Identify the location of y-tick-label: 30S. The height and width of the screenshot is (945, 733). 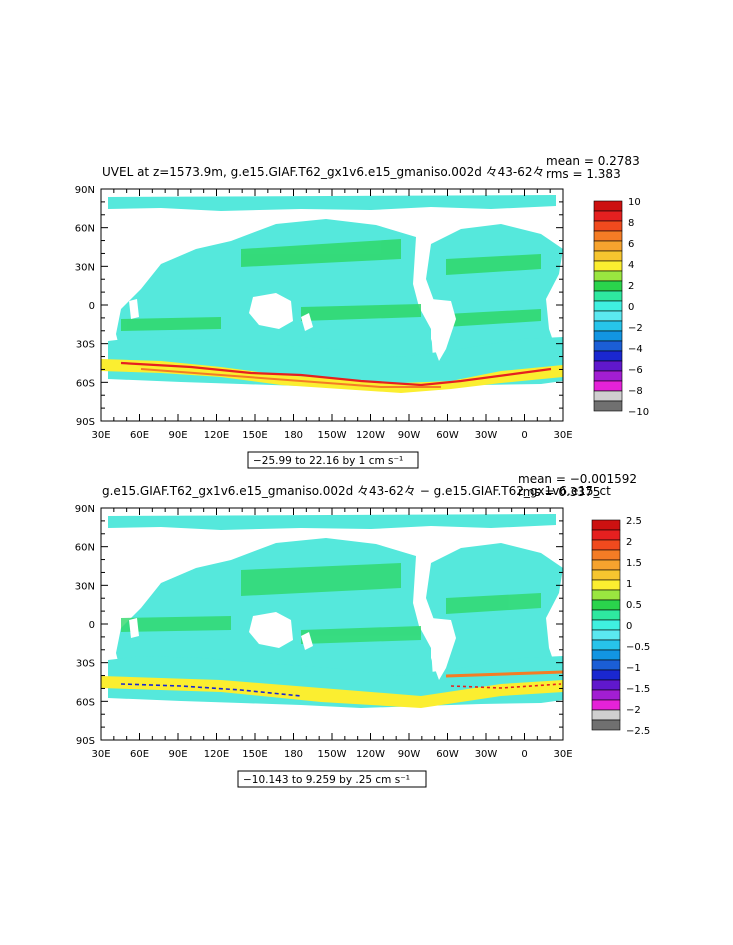
(85, 664).